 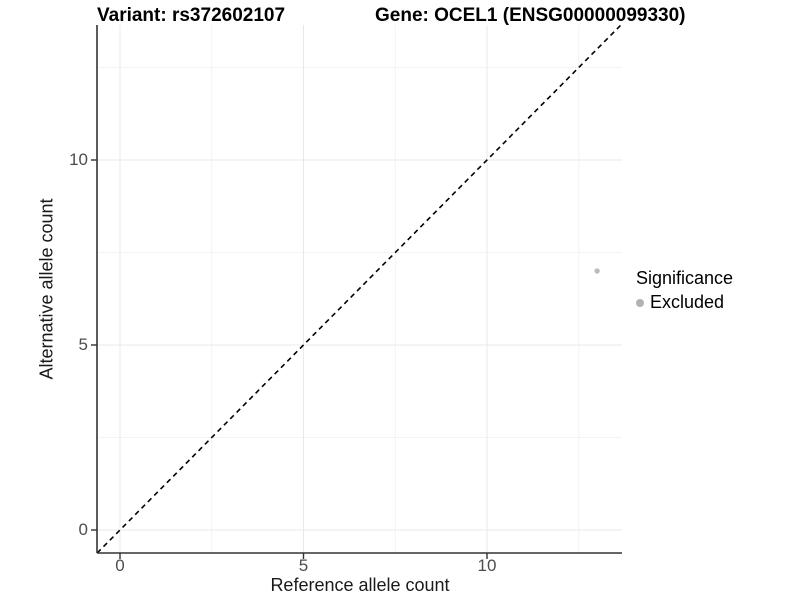 I want to click on plot-title-variant: Variant: rs372602107, so click(x=191, y=15).